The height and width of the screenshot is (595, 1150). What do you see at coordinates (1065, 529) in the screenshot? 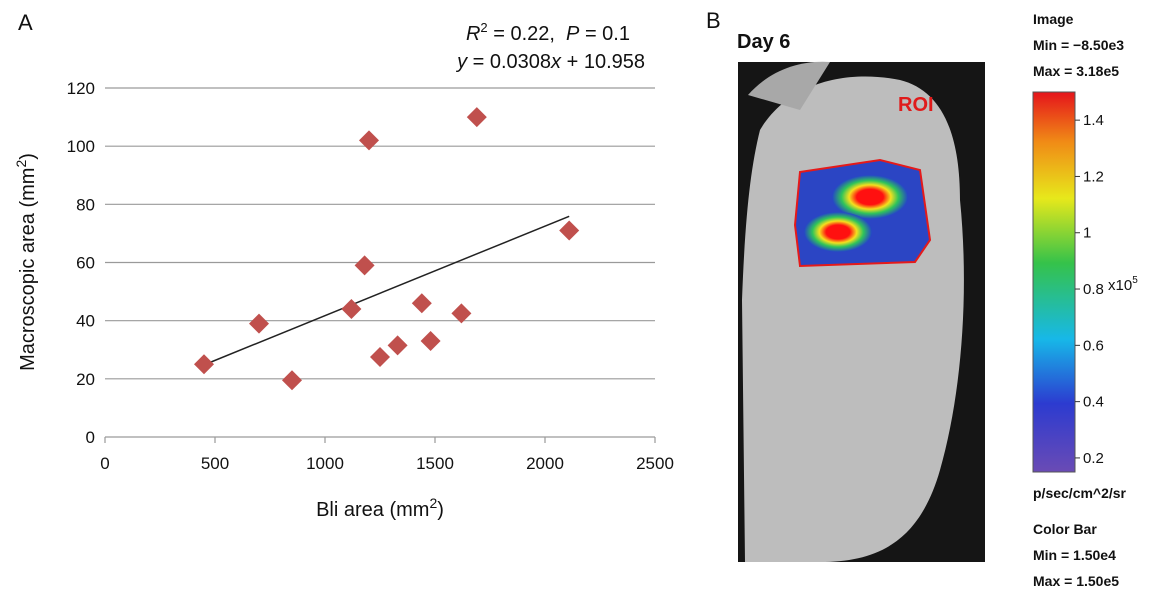
I see `colorbar-info: Color Bar` at bounding box center [1065, 529].